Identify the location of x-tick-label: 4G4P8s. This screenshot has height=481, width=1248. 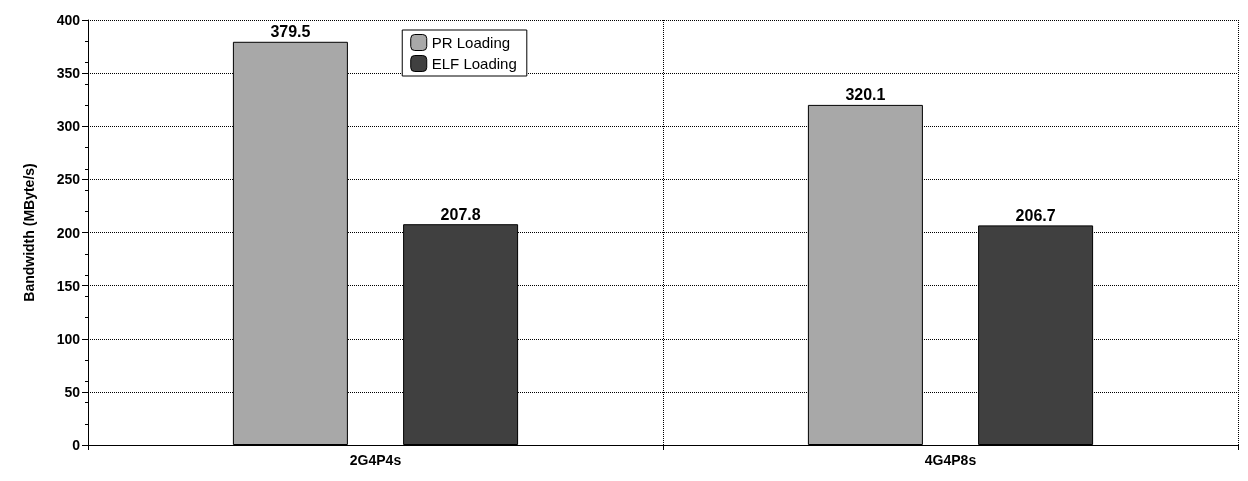
(950, 460).